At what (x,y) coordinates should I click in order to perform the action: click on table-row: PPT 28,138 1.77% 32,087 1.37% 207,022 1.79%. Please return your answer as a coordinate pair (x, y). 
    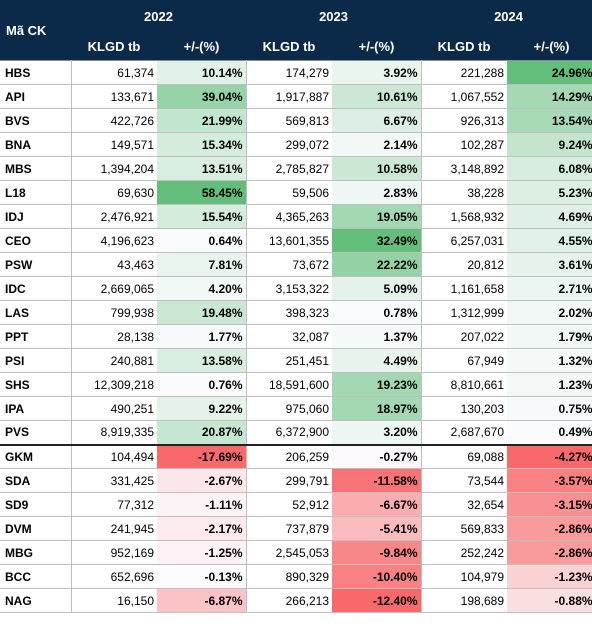
    Looking at the image, I should click on (296, 336).